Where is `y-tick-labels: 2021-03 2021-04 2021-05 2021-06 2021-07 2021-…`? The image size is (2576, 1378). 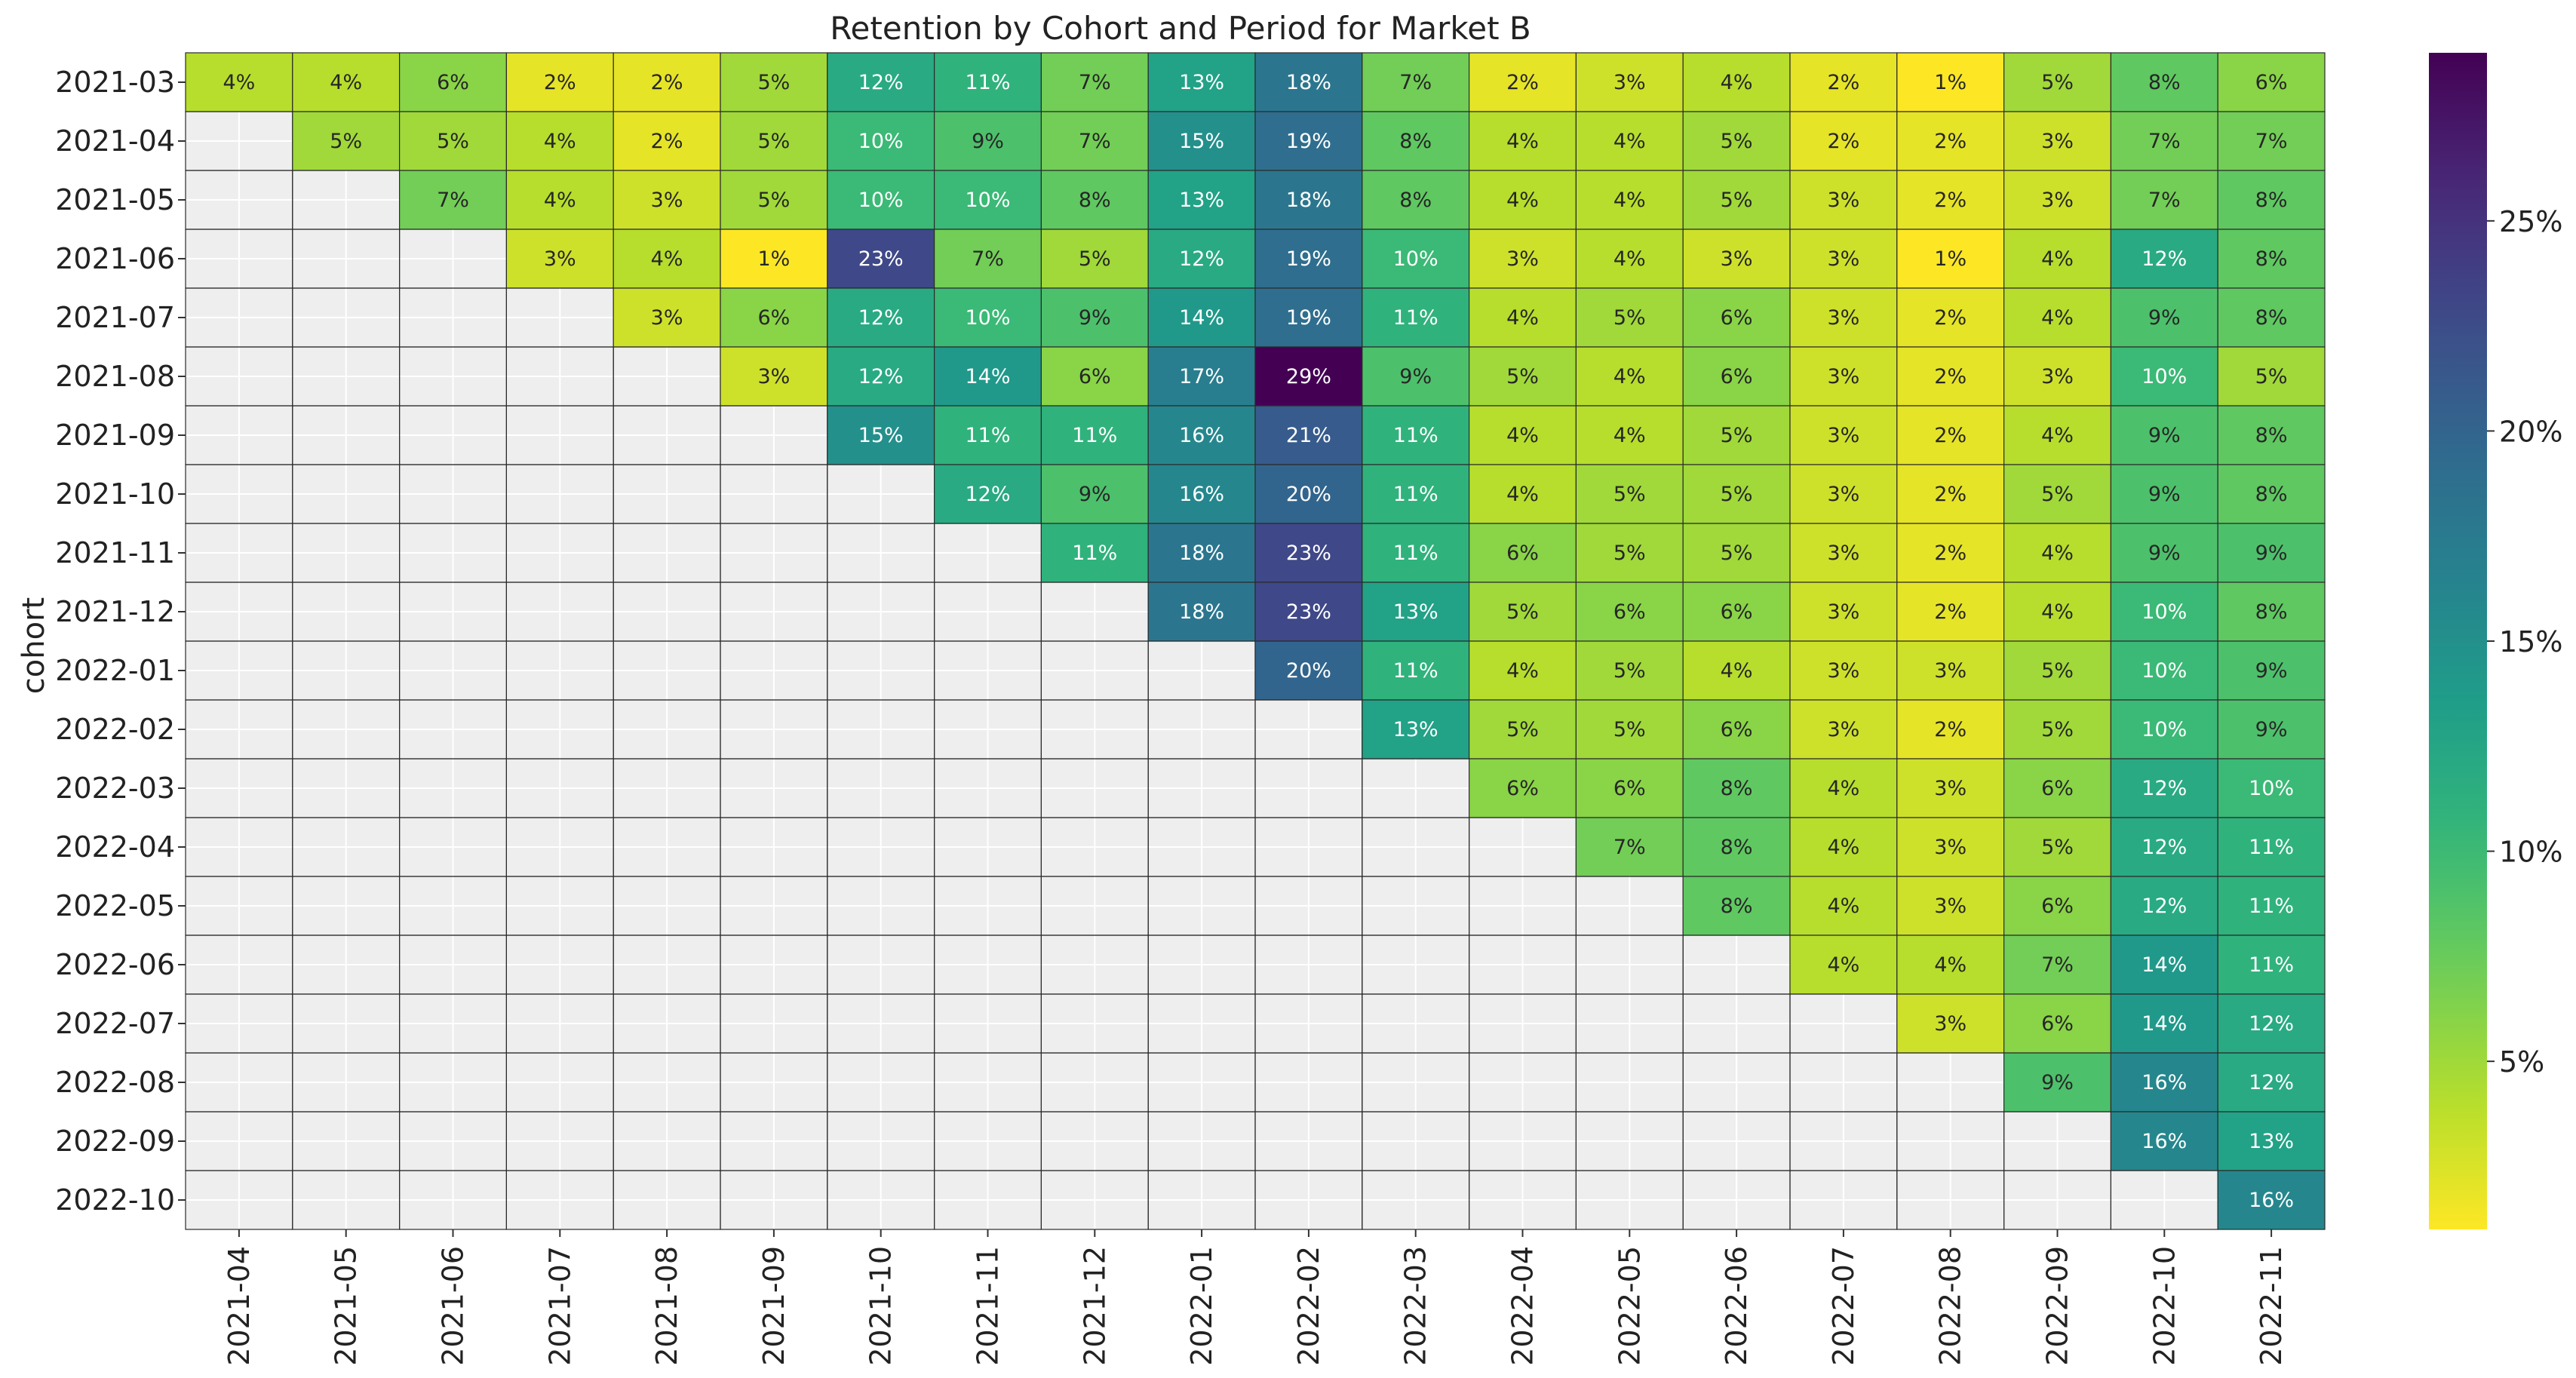
y-tick-labels: 2021-03 2021-04 2021-05 2021-06 2021-07 2021-… is located at coordinates (121, 641).